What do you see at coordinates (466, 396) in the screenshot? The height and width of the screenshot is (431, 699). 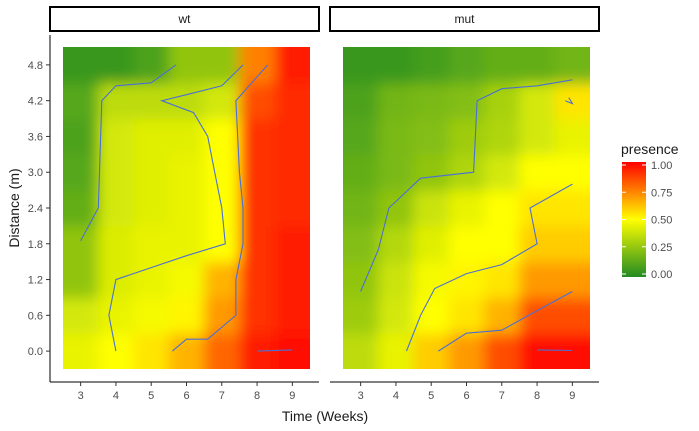 I see `x-tick-label: 6` at bounding box center [466, 396].